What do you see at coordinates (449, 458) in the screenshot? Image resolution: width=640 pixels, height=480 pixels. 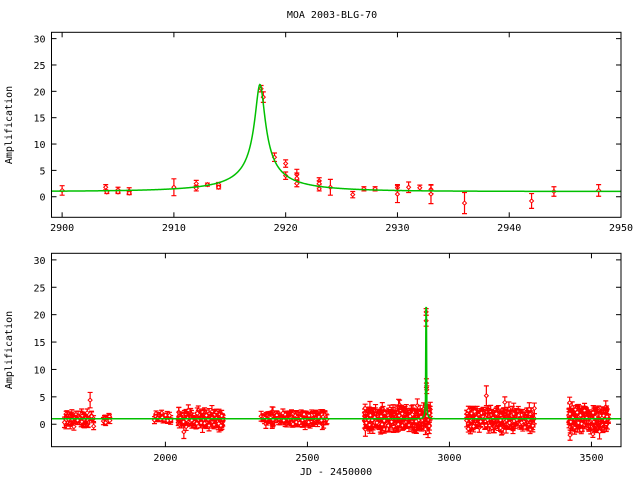 I see `x-tick-label: 3000` at bounding box center [449, 458].